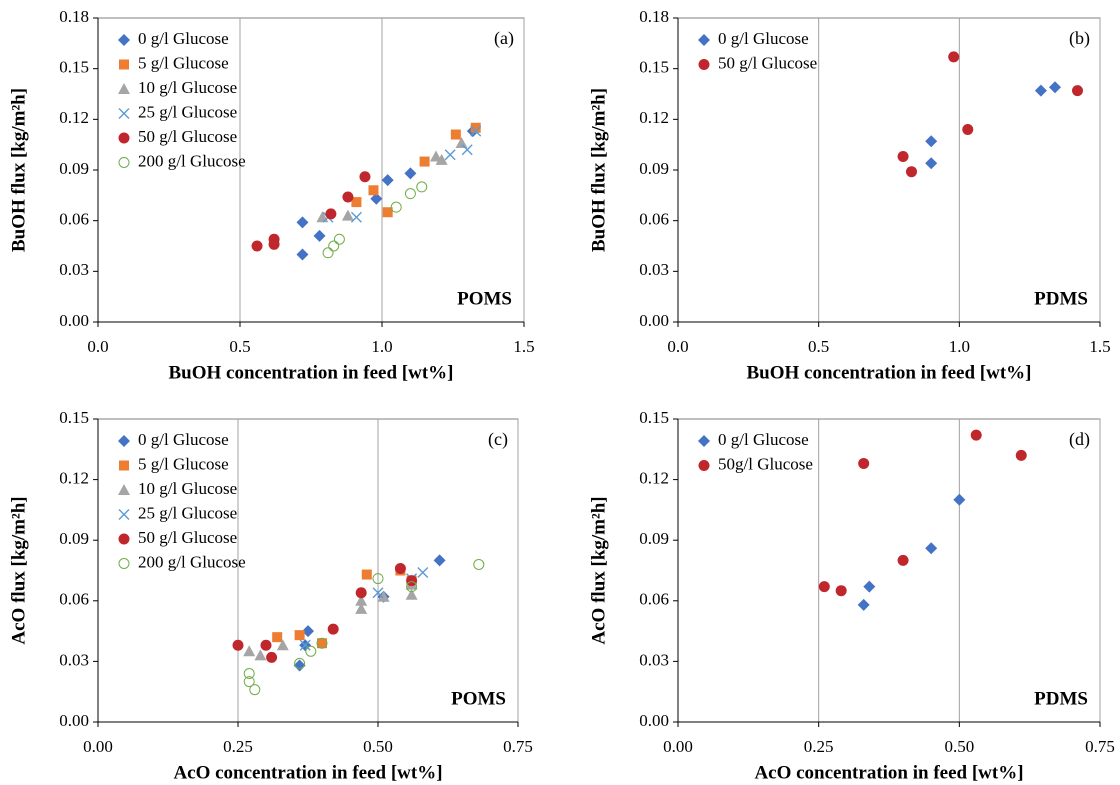  Describe the element at coordinates (518, 746) in the screenshot. I see `x-tick-label: 0.75` at that location.